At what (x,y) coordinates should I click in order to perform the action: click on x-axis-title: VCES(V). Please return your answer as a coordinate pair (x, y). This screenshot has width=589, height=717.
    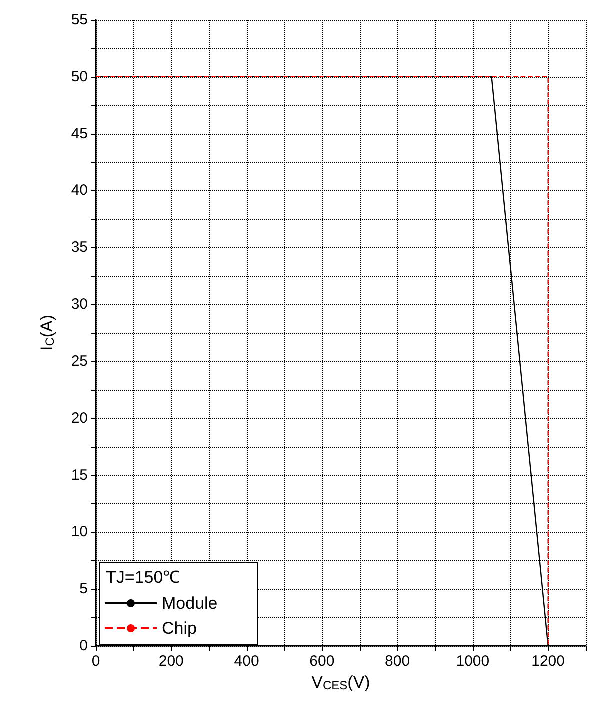
    Looking at the image, I should click on (341, 682).